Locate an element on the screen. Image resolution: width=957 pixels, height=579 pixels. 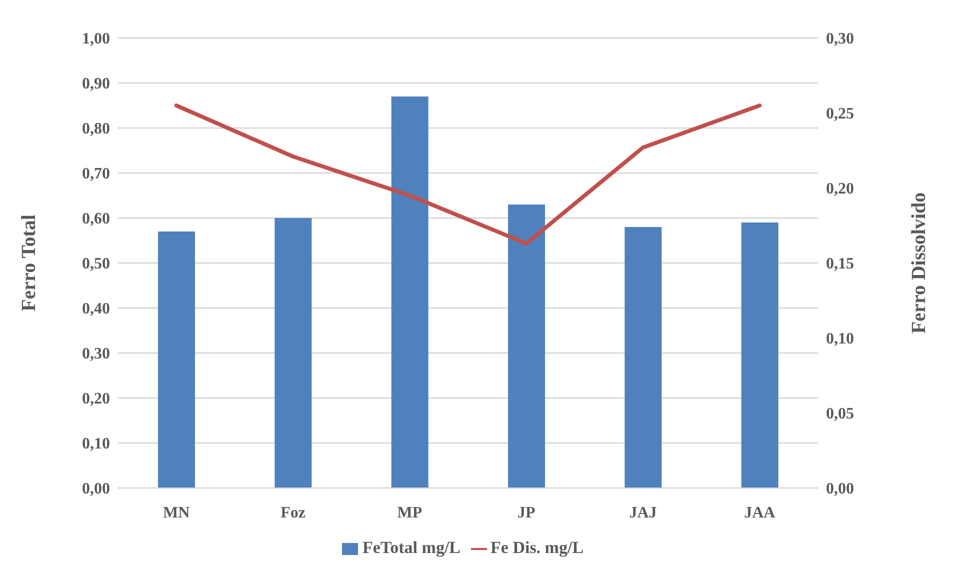
y-tick-label: 0,70 is located at coordinates (96, 174).